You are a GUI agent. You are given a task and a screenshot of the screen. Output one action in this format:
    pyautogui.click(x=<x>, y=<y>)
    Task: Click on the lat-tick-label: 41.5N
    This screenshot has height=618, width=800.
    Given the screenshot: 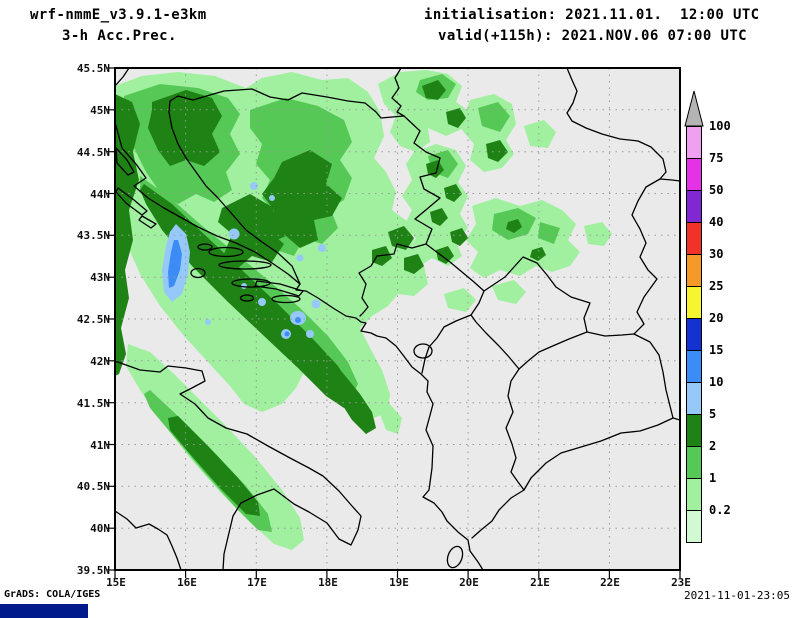 What is the action you would take?
    pyautogui.click(x=93, y=403)
    